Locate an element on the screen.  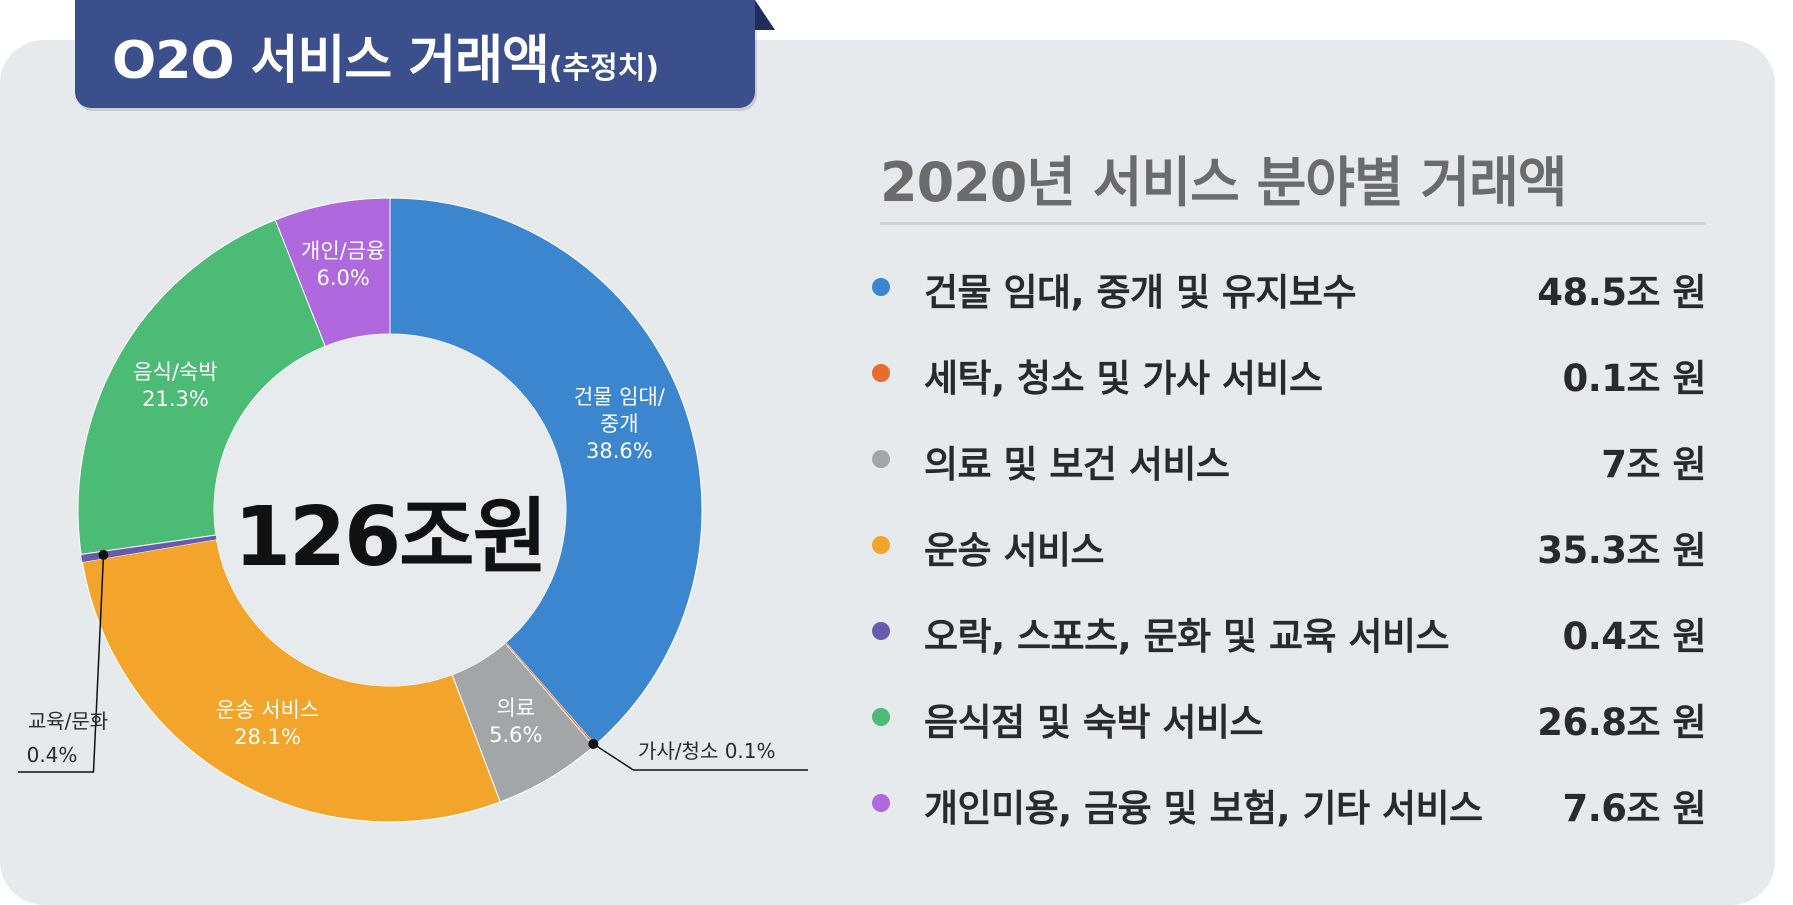
slice-label-0-line-1: 중개 is located at coordinates (619, 424).